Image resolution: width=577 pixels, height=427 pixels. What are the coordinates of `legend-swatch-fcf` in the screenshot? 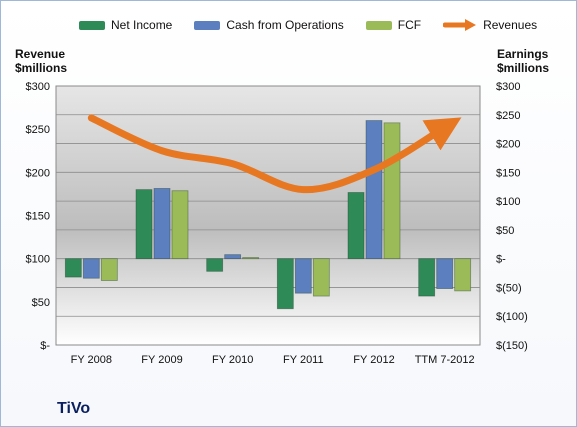 It's located at (378, 25).